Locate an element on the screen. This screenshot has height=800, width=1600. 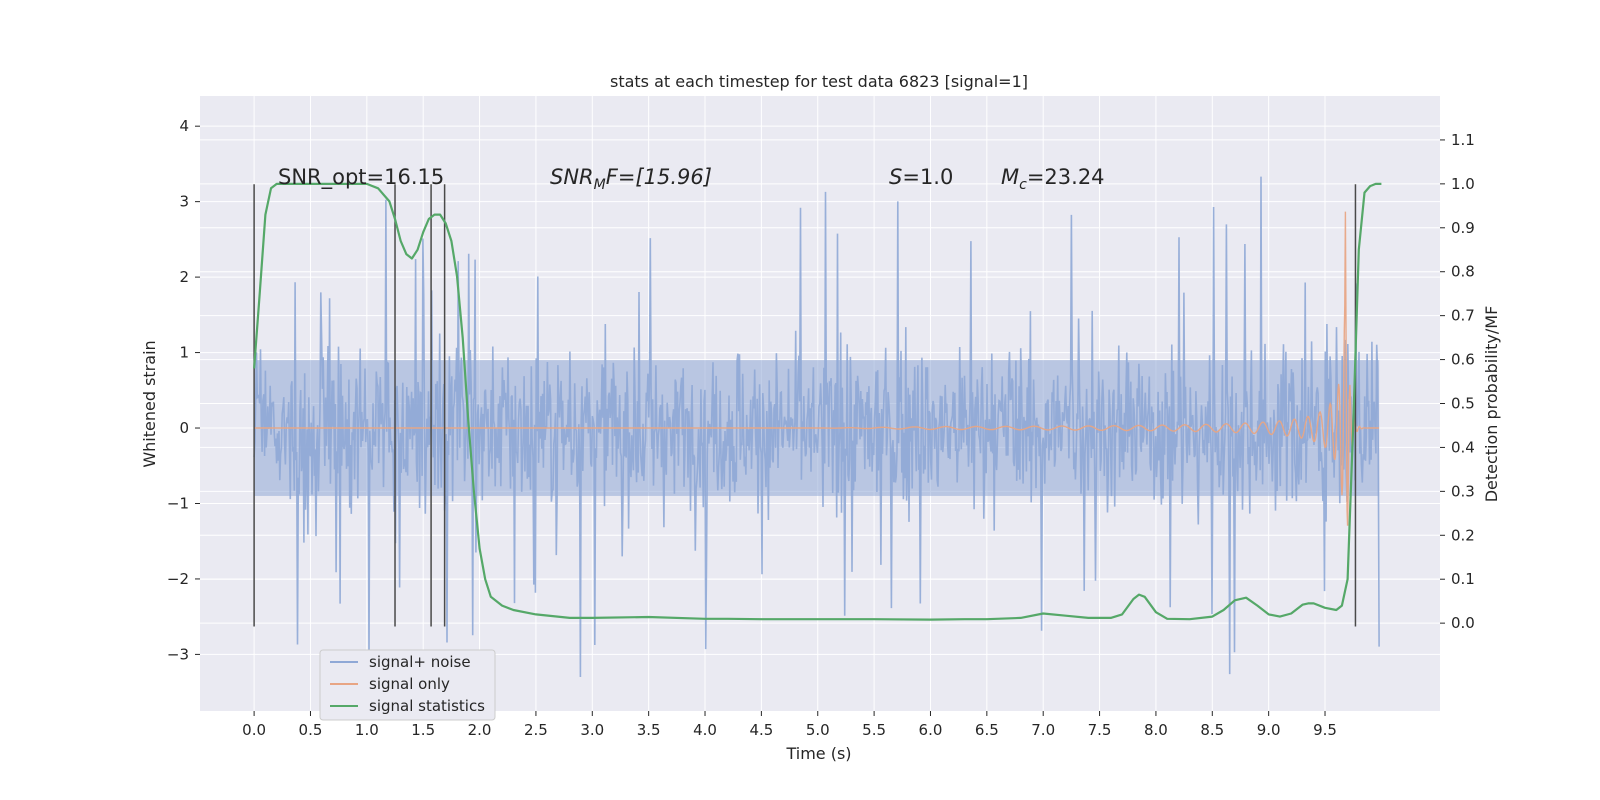
y2-axis-label: Detection probability/MF is located at coordinates (1491, 404).